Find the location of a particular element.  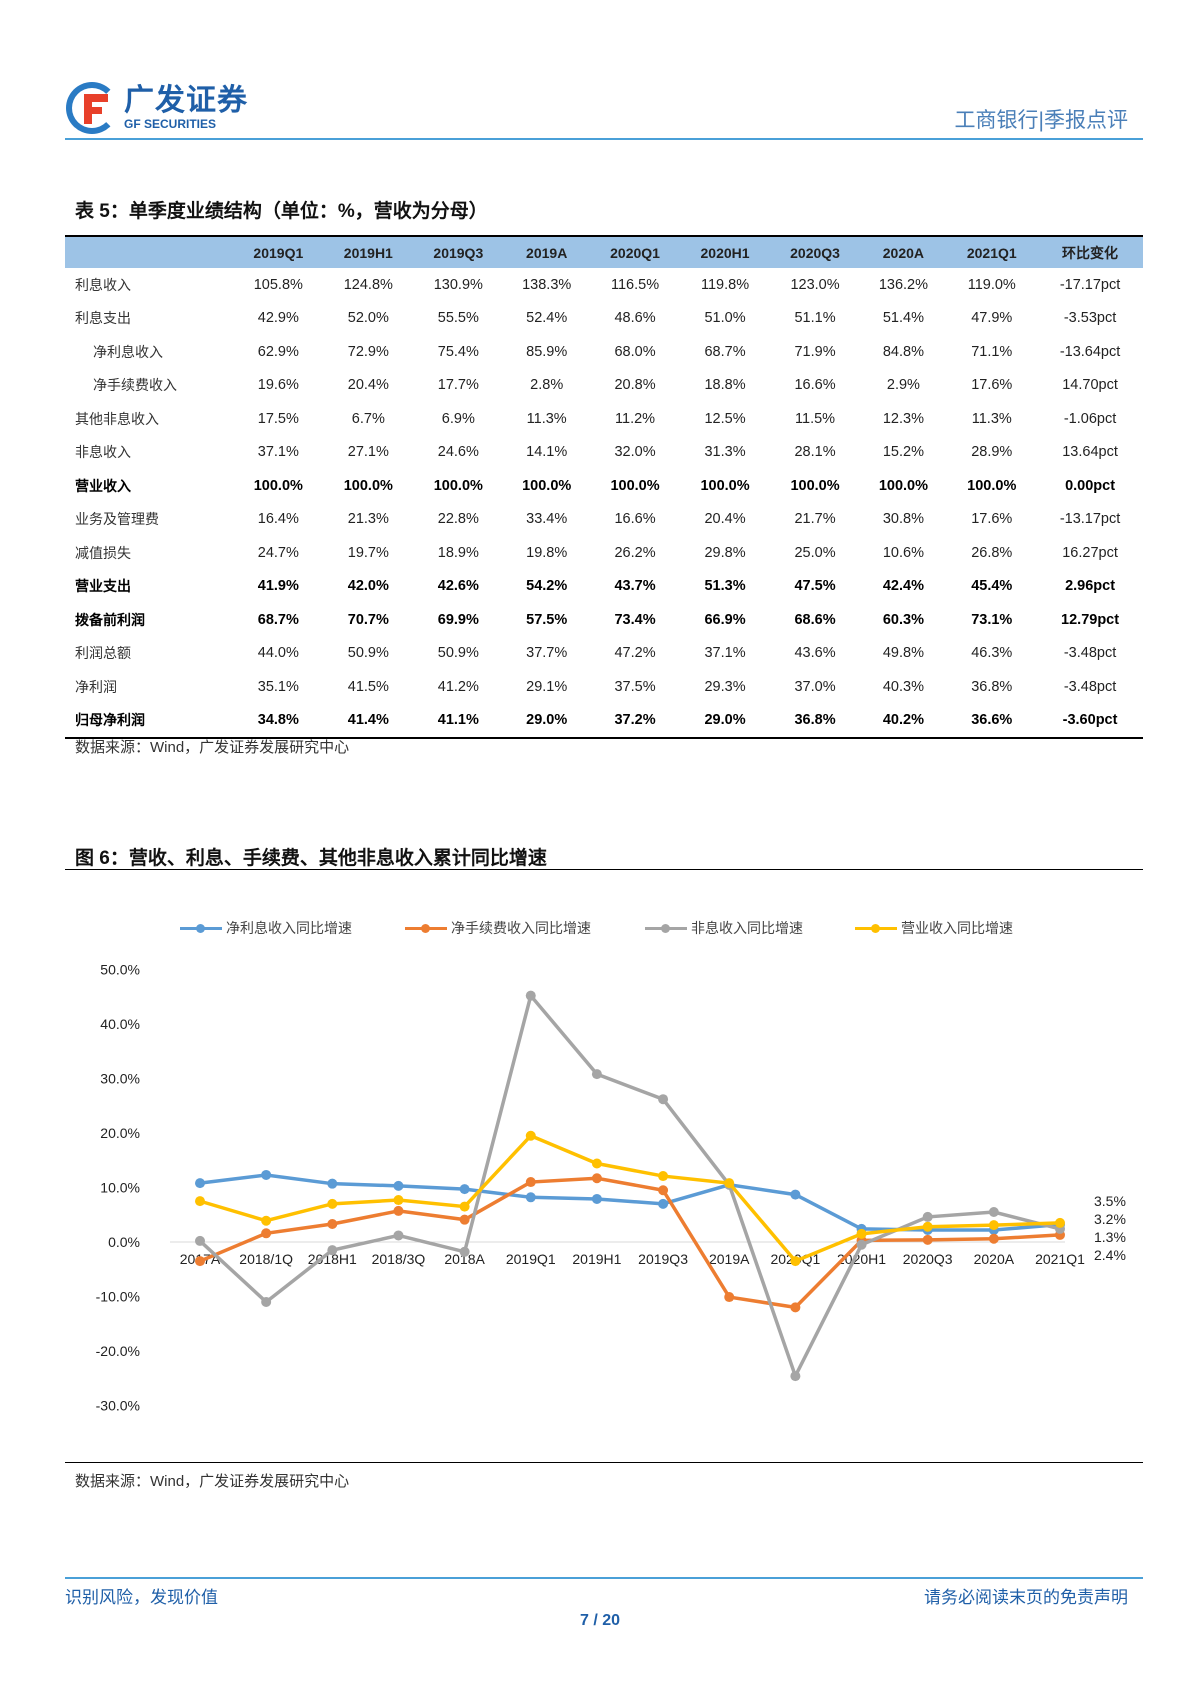

row-label: 其他非息收入 is located at coordinates (117, 418).